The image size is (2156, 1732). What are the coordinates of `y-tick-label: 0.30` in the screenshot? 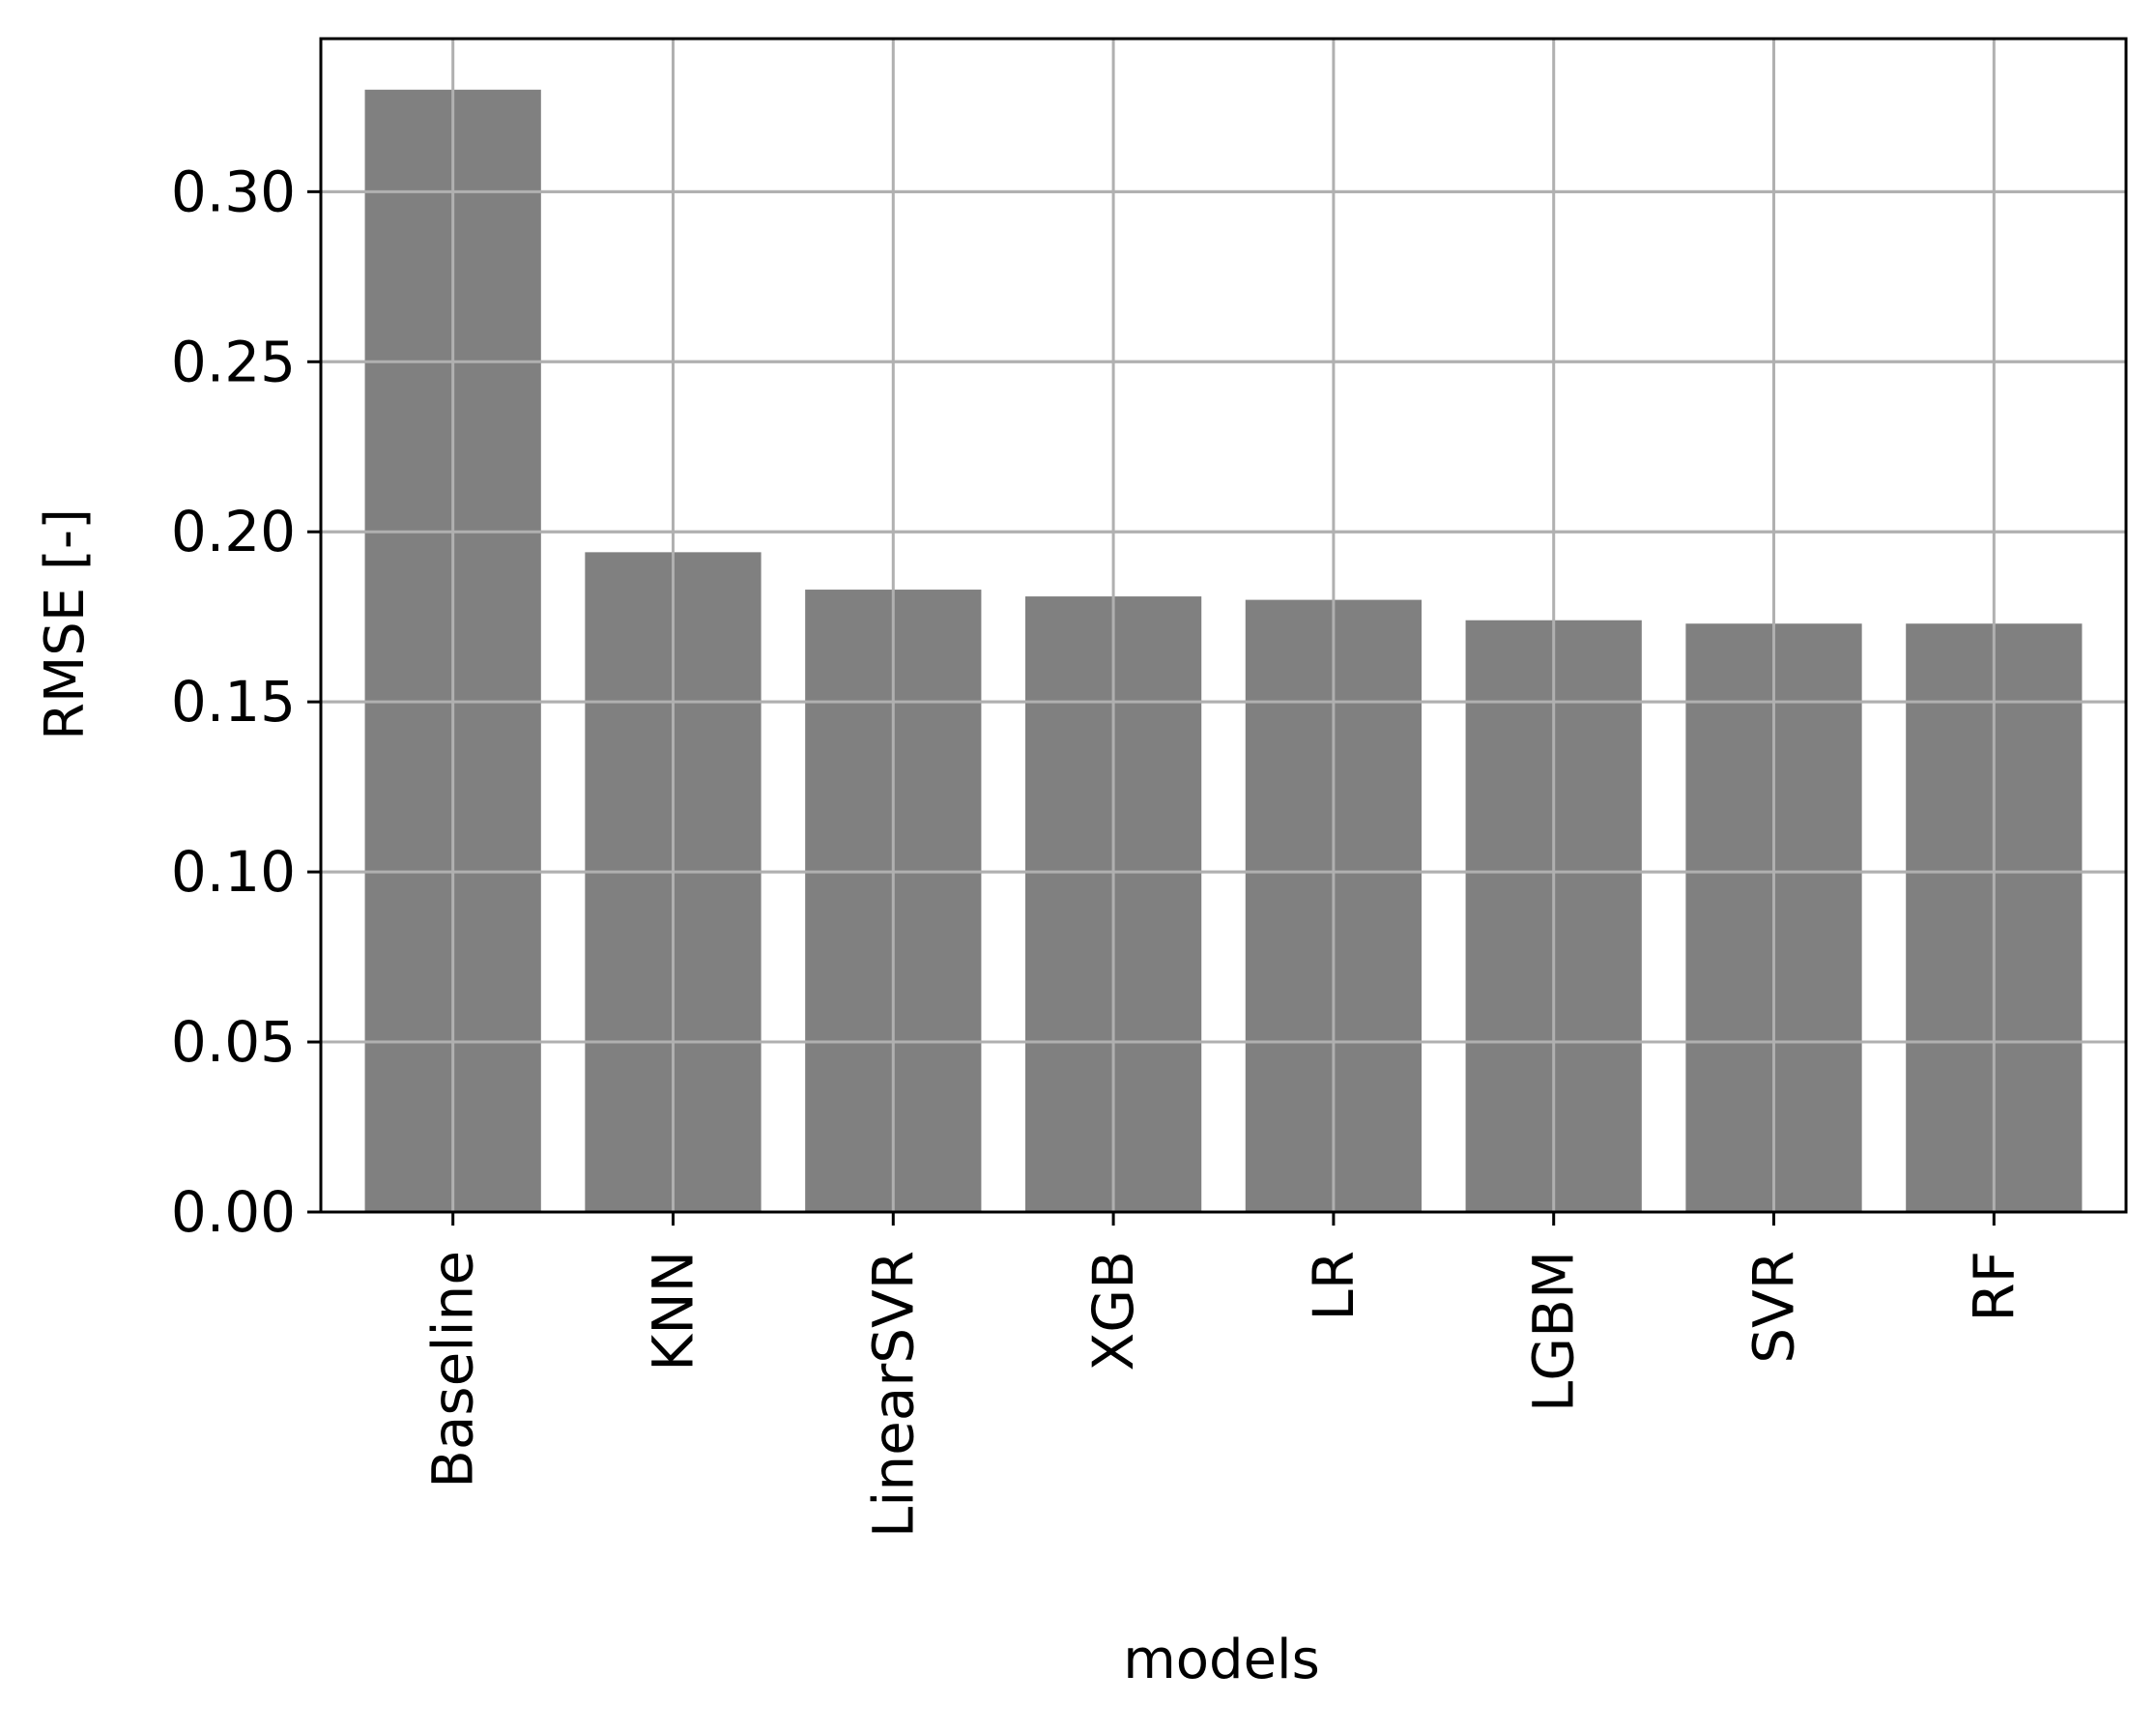 It's located at (234, 191).